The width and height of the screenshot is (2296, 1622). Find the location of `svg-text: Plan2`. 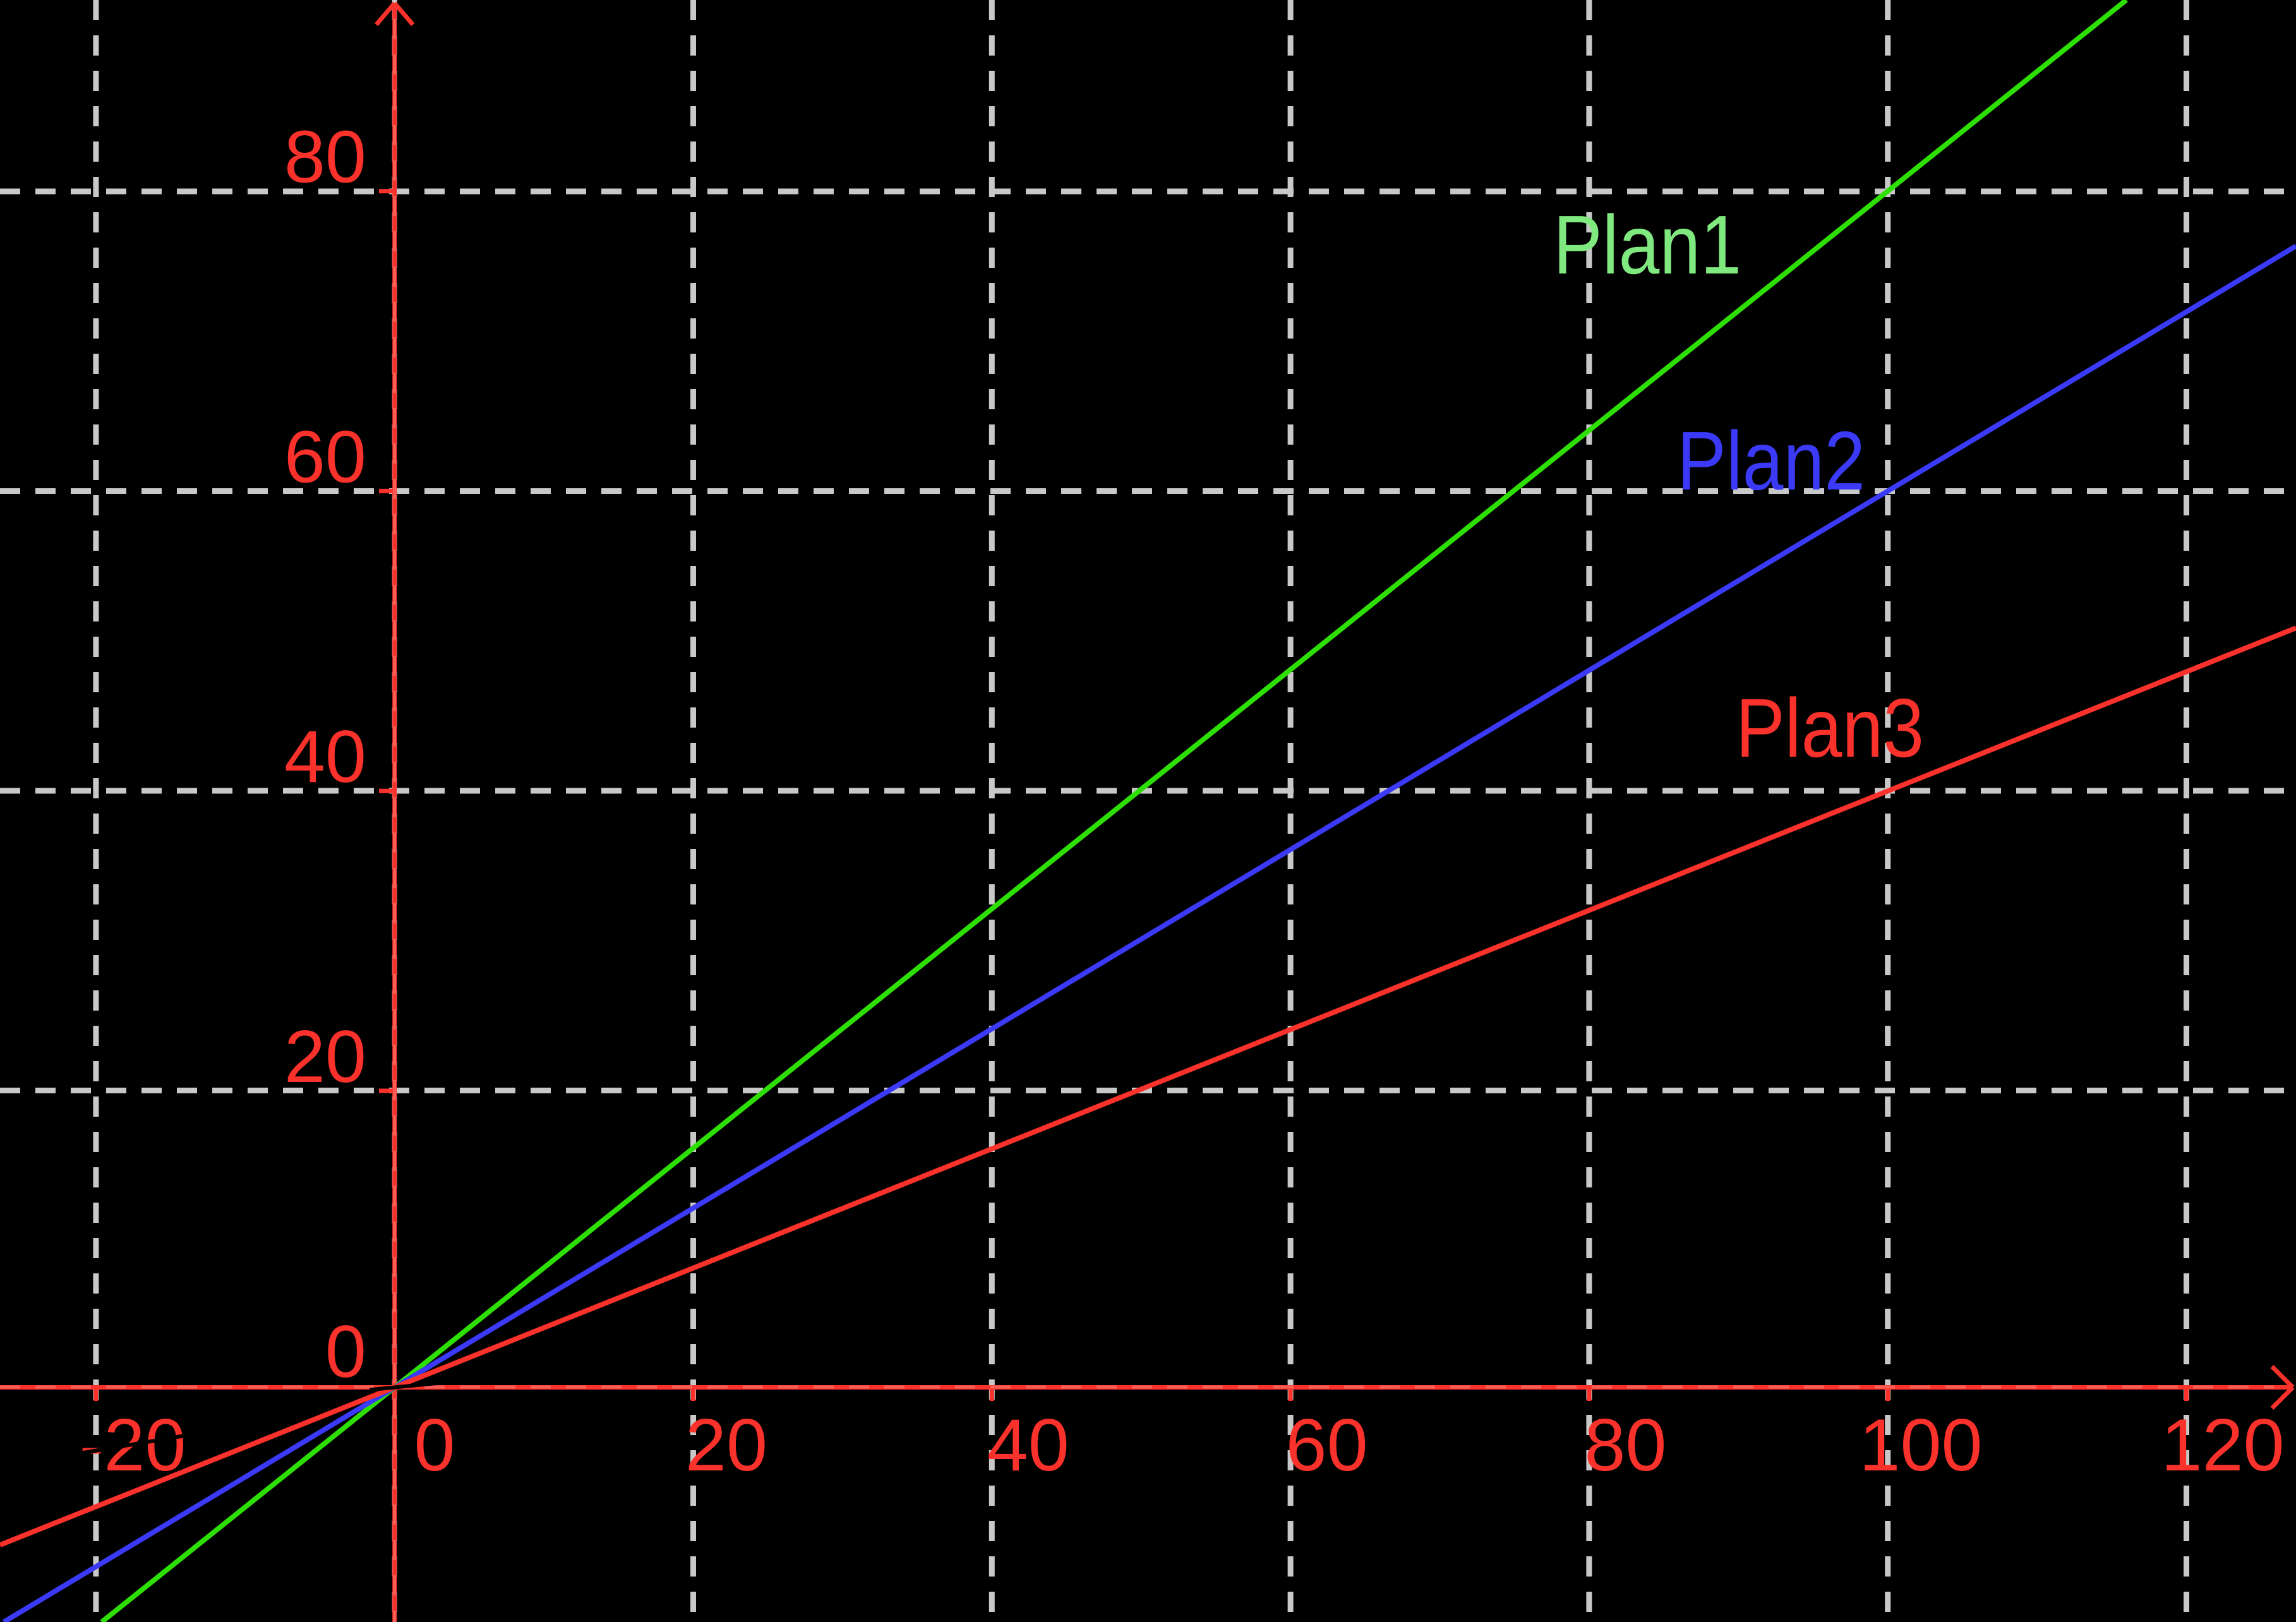

svg-text: Plan2 is located at coordinates (1771, 460).